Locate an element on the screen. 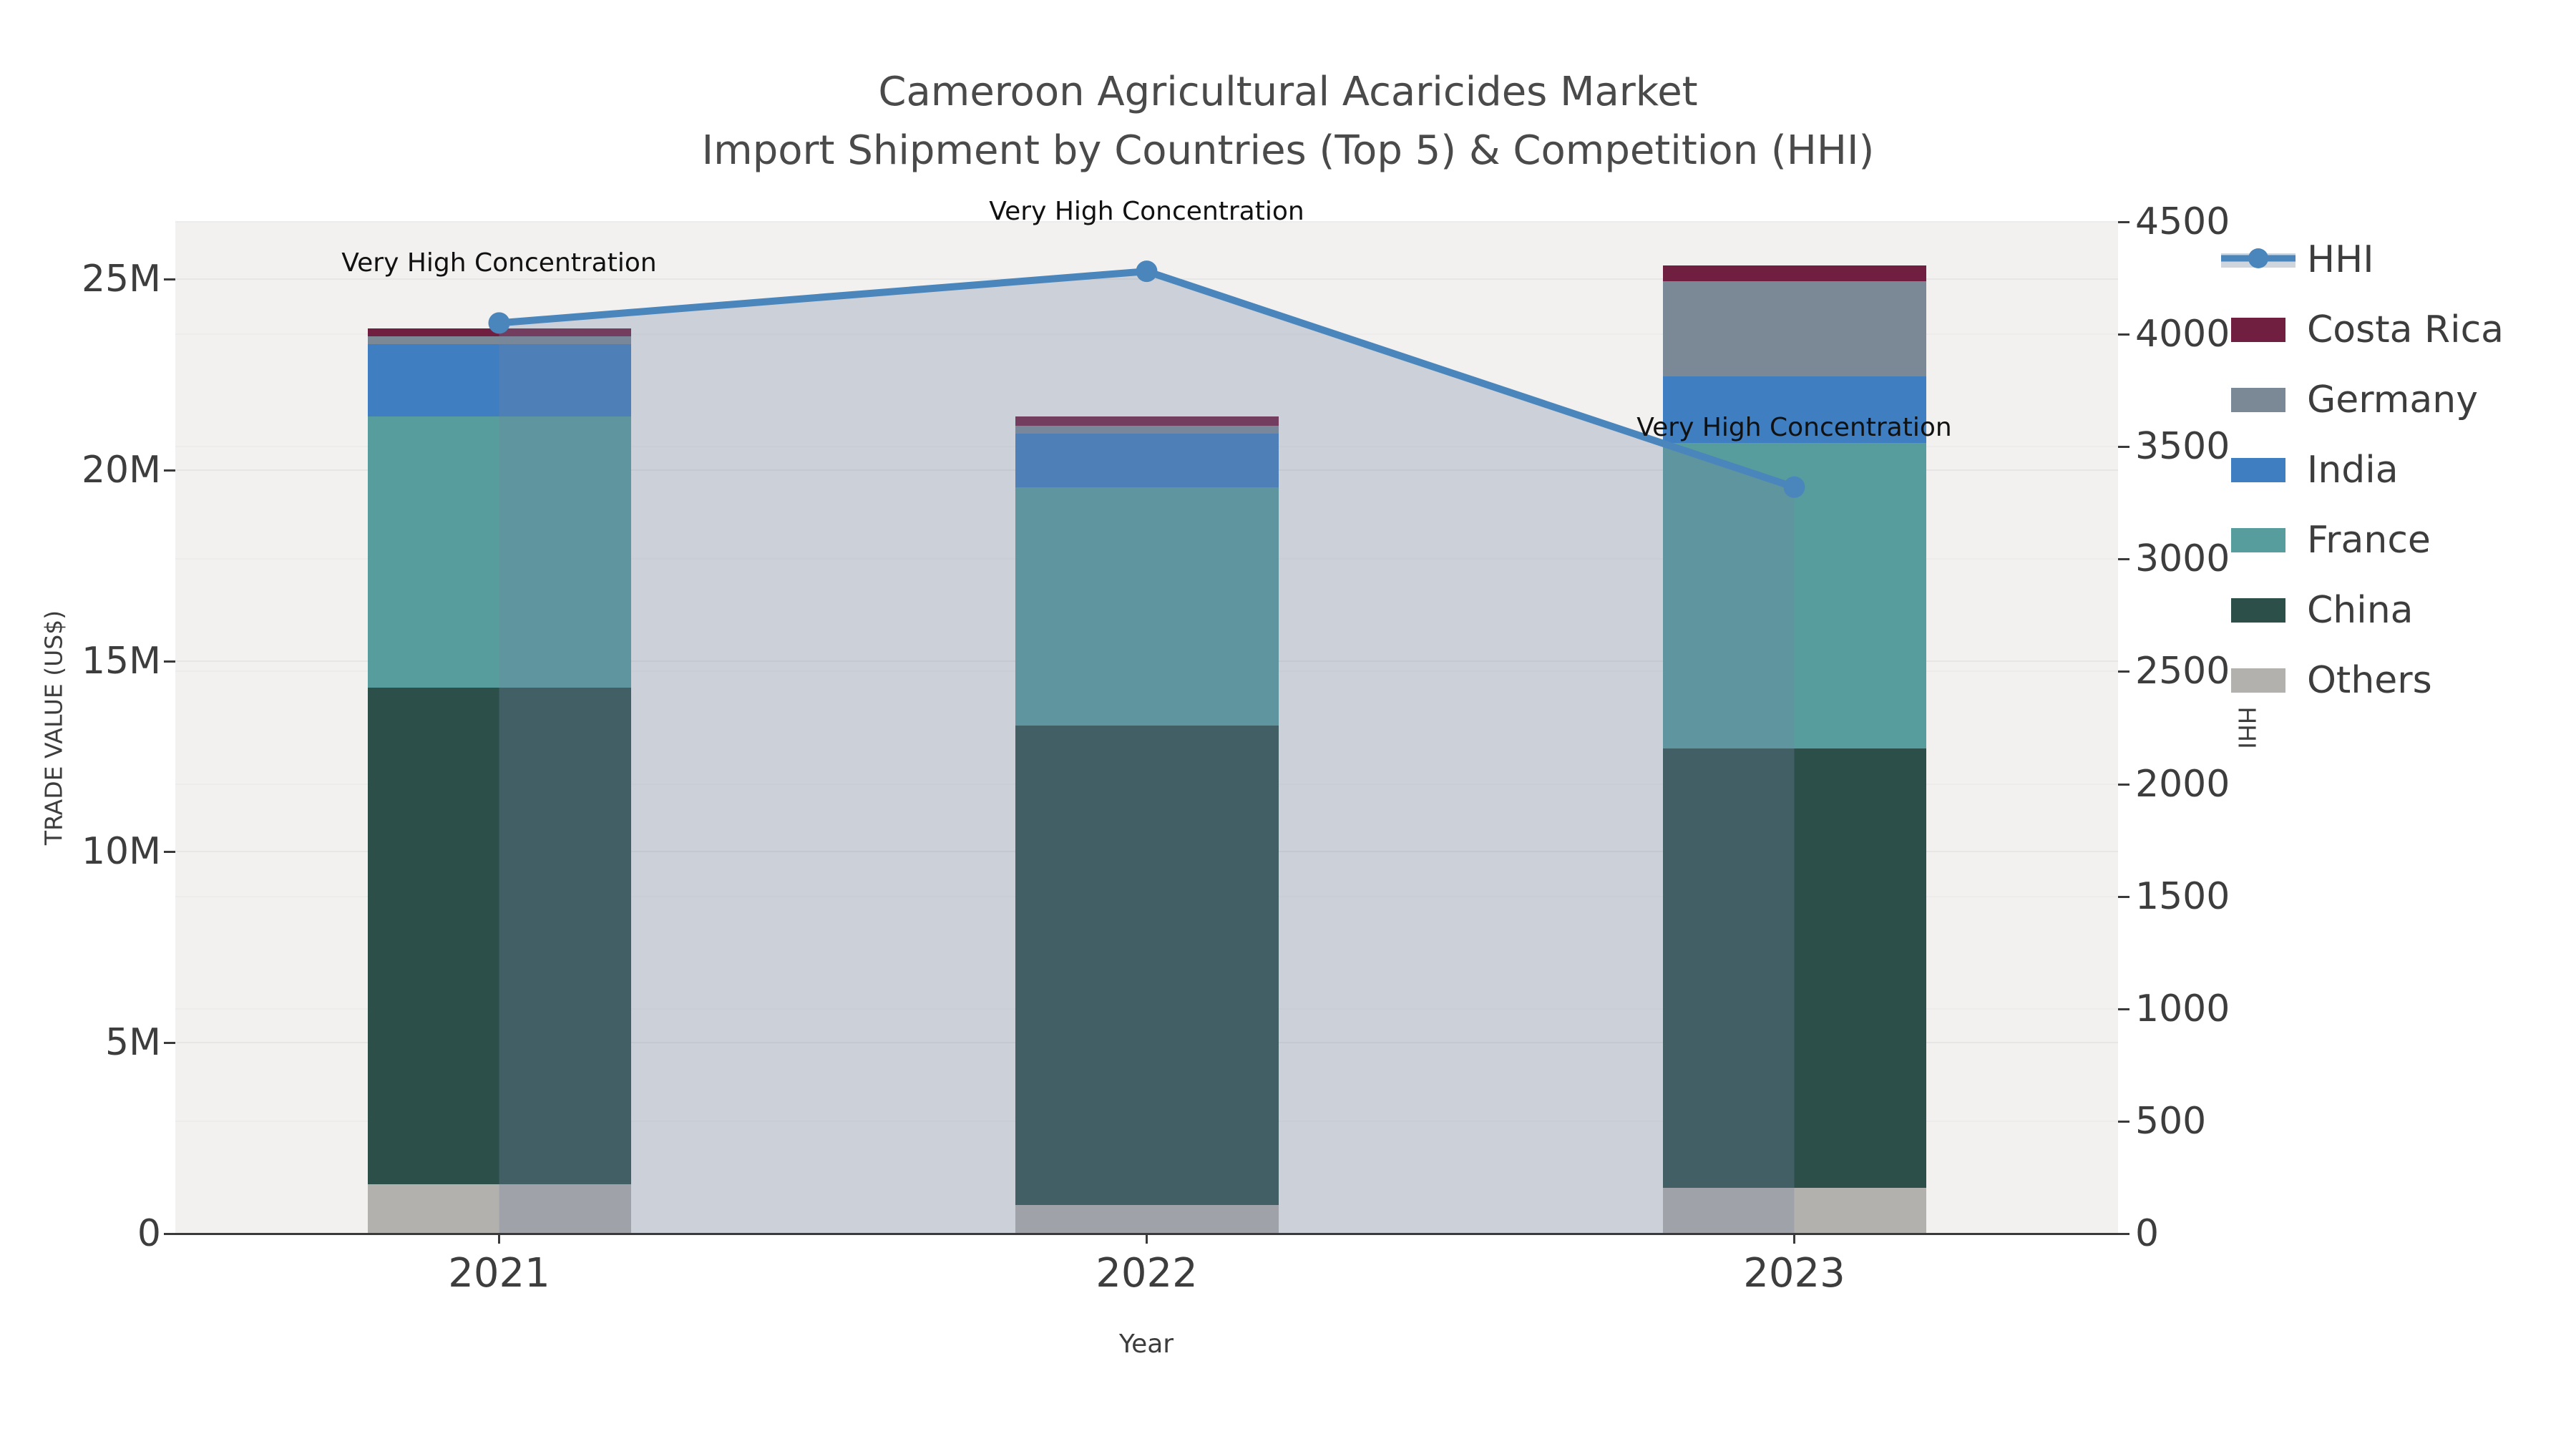  chart-title-line1: Cameroon Agricultural Acaricides Market is located at coordinates (1288, 92).